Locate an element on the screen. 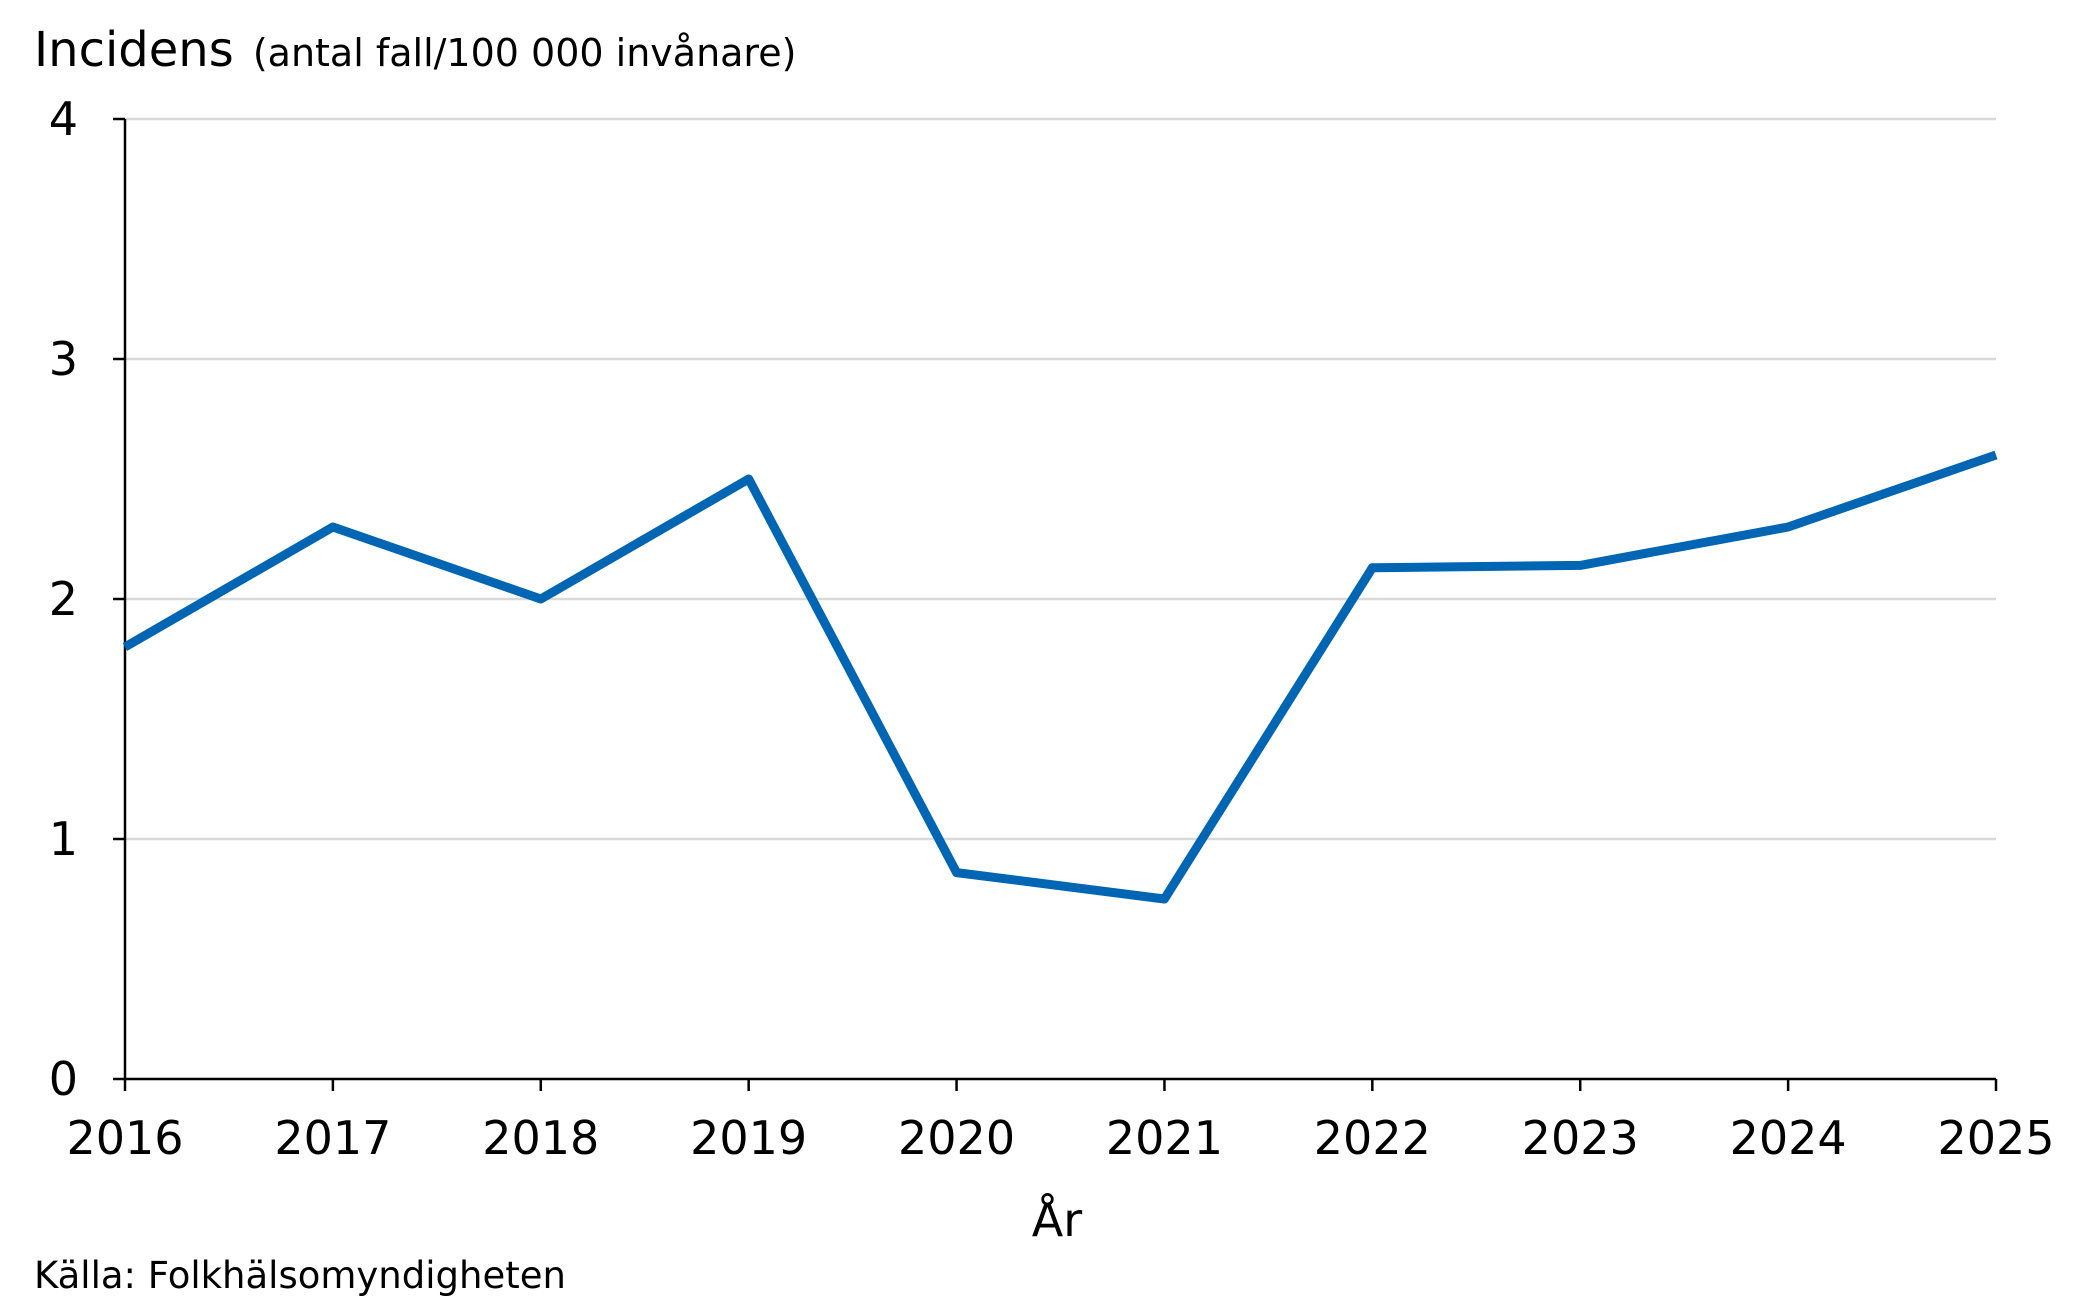  x-tick-label: 2020 is located at coordinates (956, 1138).